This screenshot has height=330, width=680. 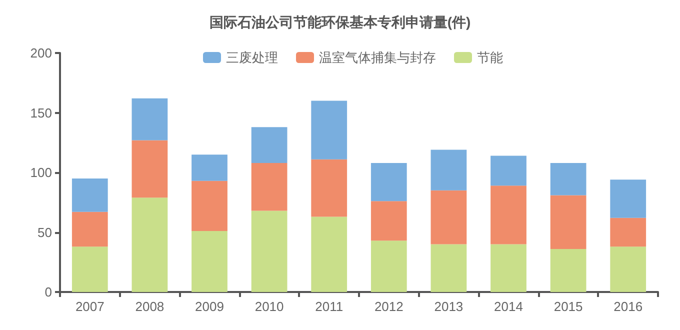 What do you see at coordinates (389, 306) in the screenshot?
I see `x-tick-label: 2012` at bounding box center [389, 306].